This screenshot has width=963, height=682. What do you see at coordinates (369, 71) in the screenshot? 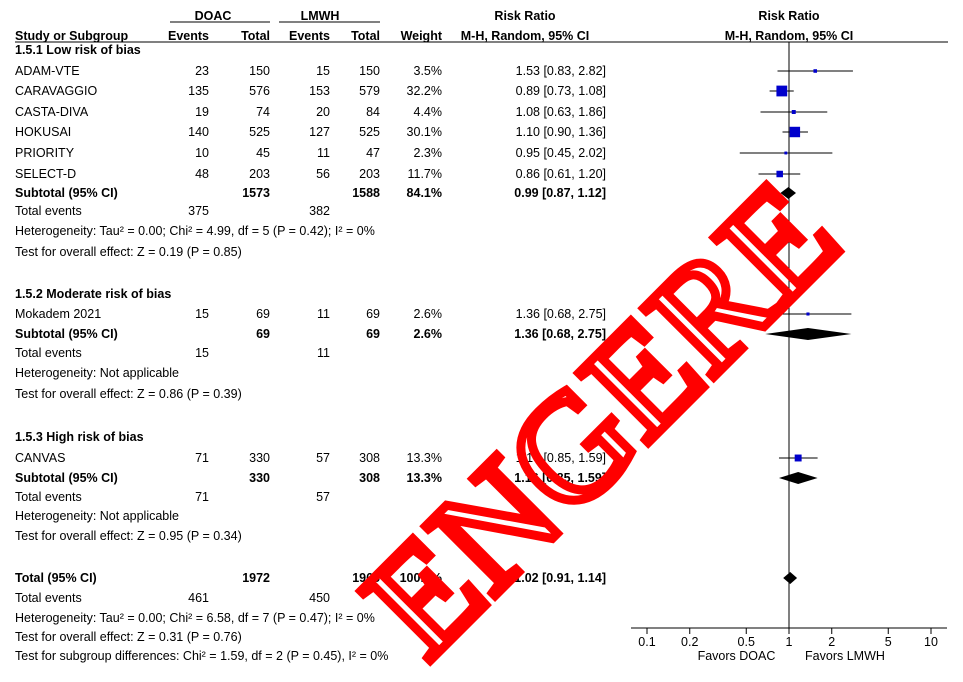
I see `total2: 150` at bounding box center [369, 71].